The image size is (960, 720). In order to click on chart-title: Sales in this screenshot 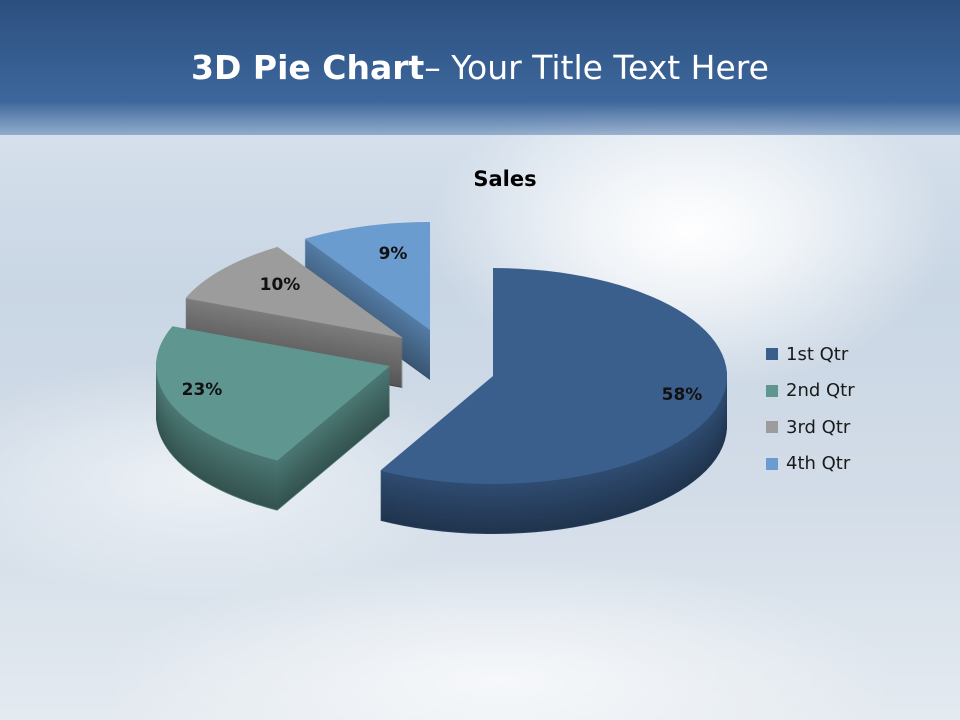, I will do `click(505, 179)`.